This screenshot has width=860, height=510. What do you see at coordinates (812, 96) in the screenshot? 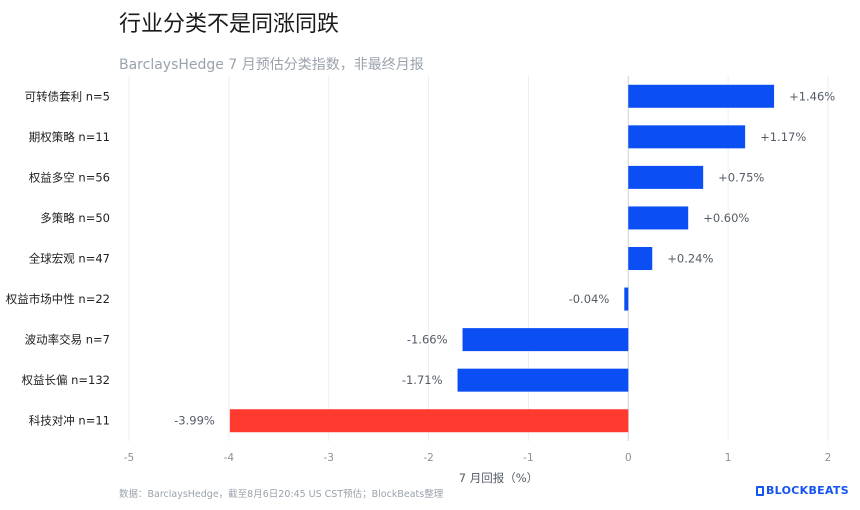
I see `value-label: +1.46%` at bounding box center [812, 96].